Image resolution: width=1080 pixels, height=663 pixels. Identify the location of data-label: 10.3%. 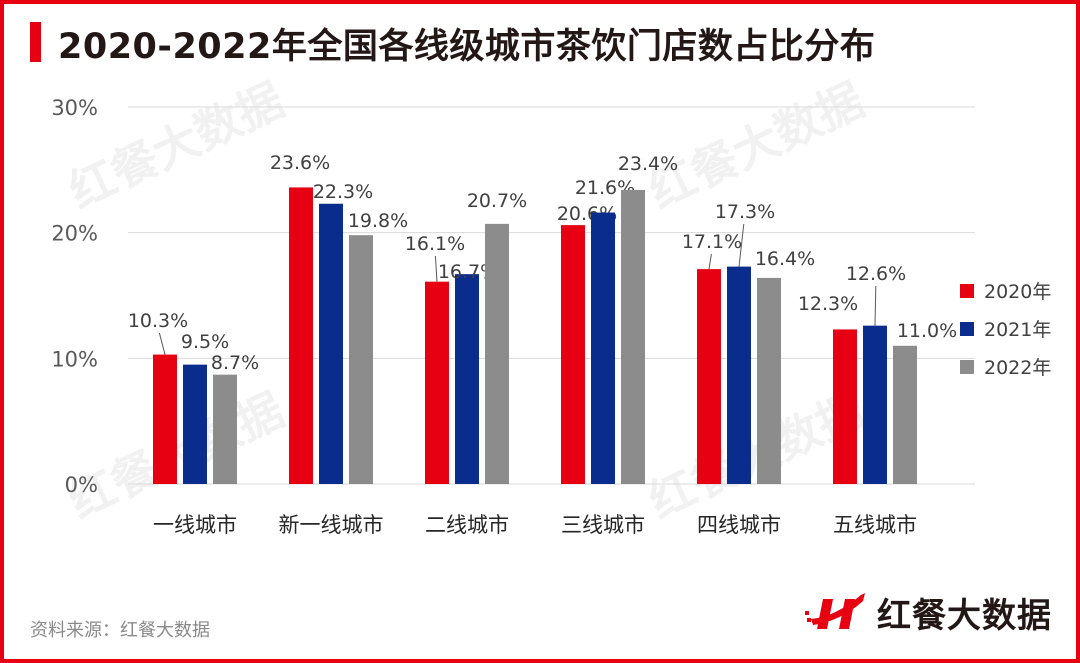
(158, 321).